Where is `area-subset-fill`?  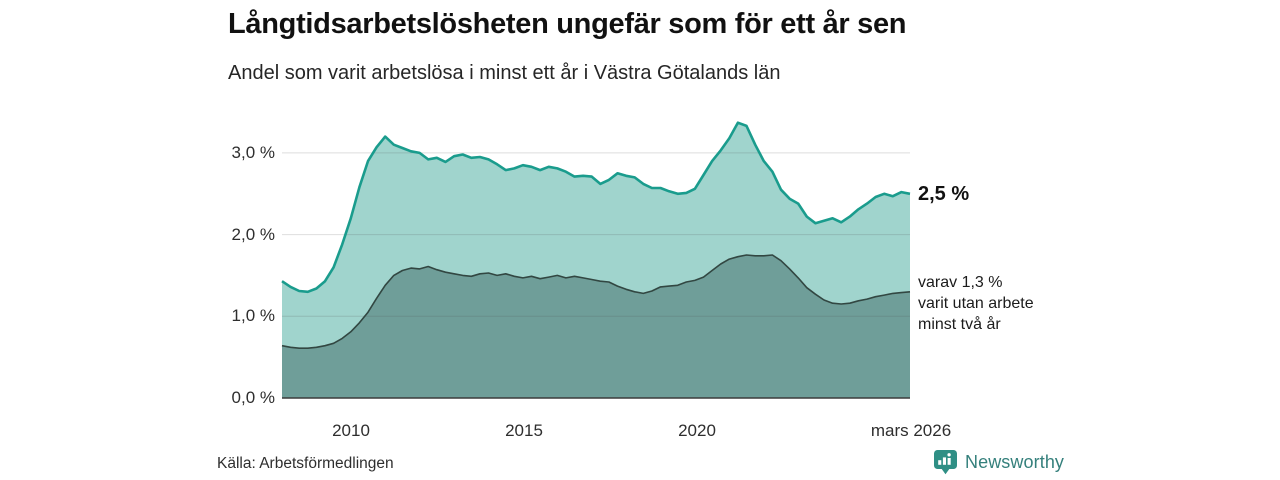 area-subset-fill is located at coordinates (596, 326).